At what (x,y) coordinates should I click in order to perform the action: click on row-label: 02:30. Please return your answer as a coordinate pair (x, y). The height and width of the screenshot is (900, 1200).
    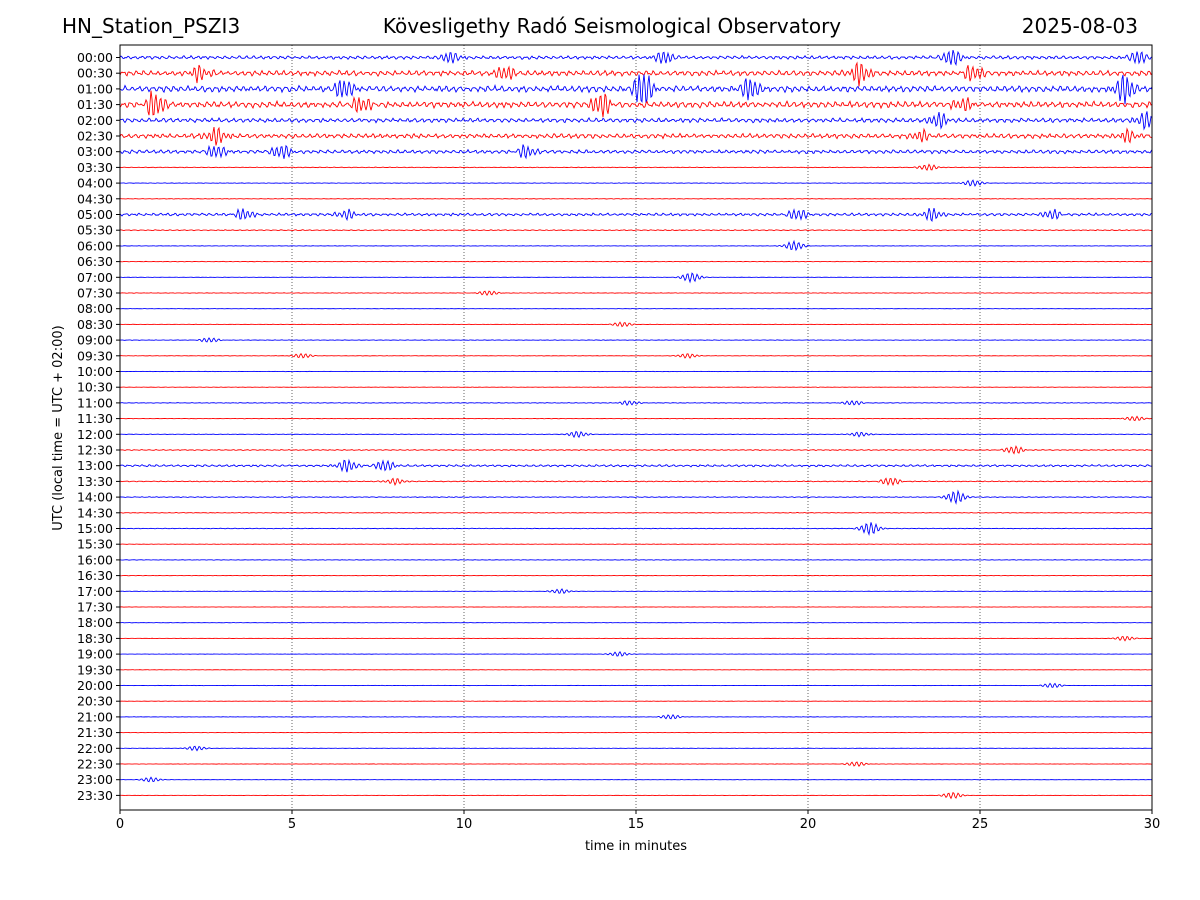
    Looking at the image, I should click on (95, 136).